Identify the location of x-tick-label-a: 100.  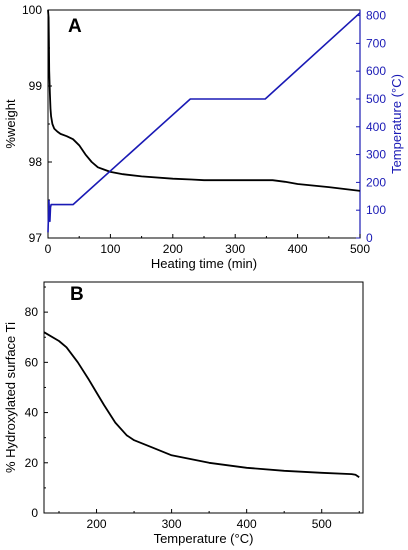
(110, 249).